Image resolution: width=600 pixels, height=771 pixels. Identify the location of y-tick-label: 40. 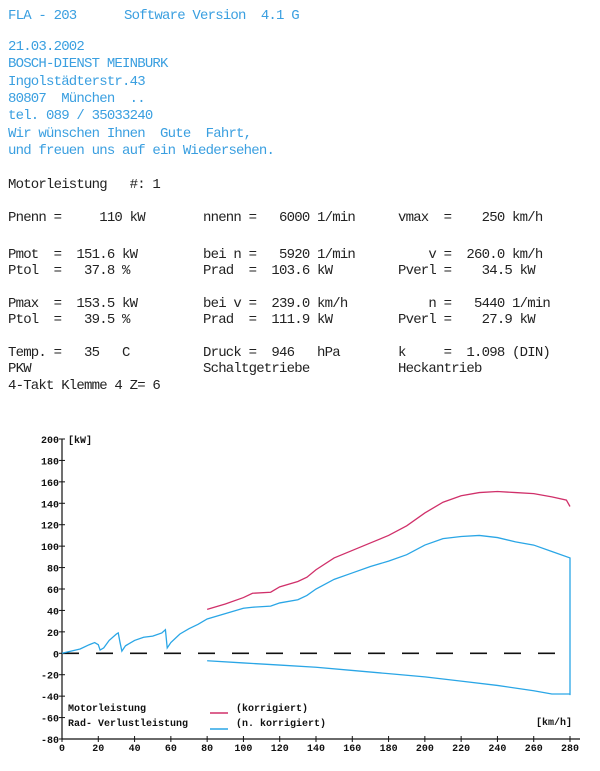
(53, 612).